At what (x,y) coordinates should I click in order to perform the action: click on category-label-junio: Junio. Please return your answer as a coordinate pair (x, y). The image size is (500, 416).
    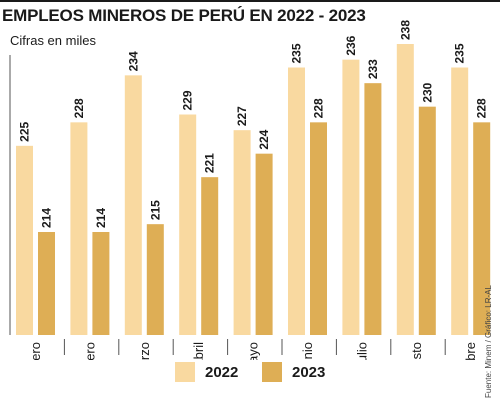
    Looking at the image, I should click on (307, 351).